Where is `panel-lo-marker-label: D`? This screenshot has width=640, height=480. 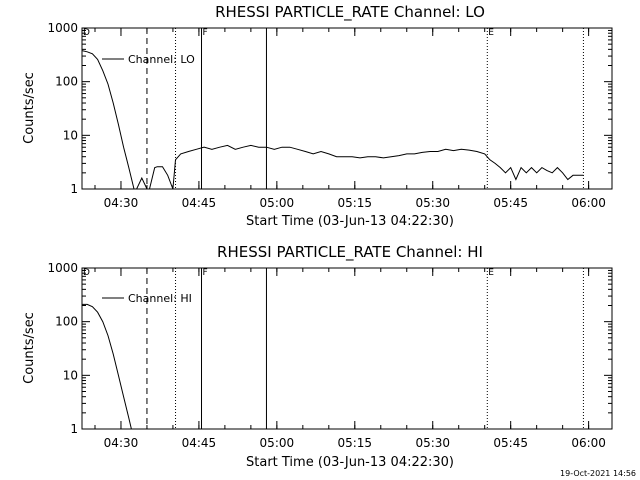
panel-lo-marker-label: D is located at coordinates (86, 33).